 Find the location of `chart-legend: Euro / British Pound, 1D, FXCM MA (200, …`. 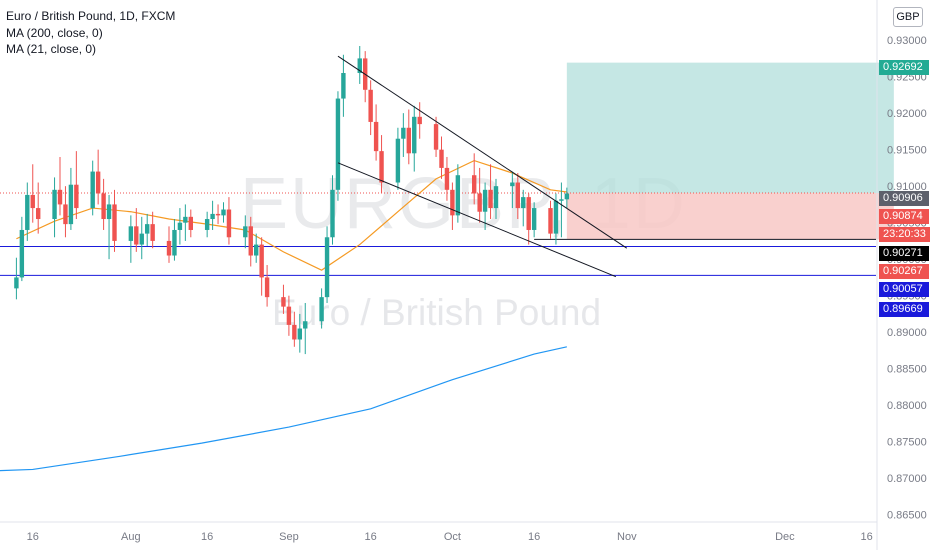

chart-legend: Euro / British Pound, 1D, FXCM MA (200, … is located at coordinates (90, 33).